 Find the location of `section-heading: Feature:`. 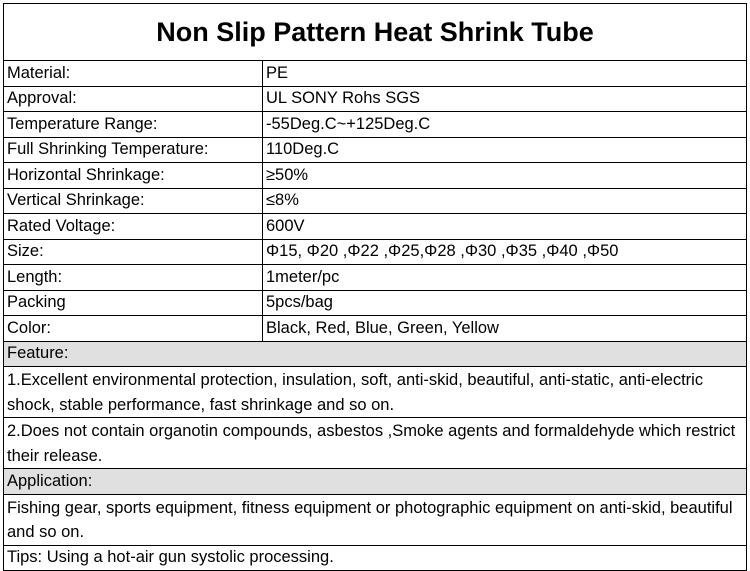

section-heading: Feature: is located at coordinates (375, 353).